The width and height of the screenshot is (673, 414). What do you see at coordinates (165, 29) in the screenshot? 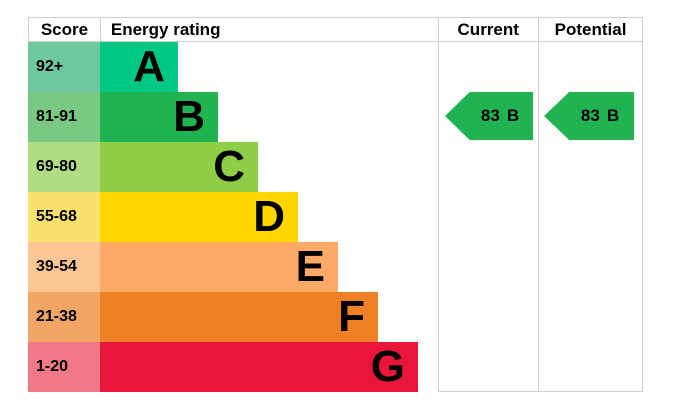
I see `header-energy-rating: Energy rating` at bounding box center [165, 29].